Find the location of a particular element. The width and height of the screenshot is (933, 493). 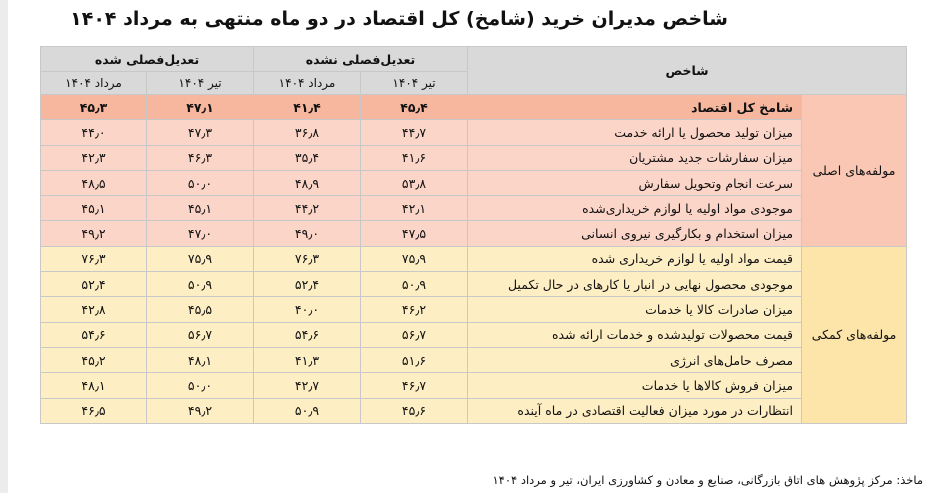

value-adjusted-tir: ۴۵٫۱ is located at coordinates (200, 208).